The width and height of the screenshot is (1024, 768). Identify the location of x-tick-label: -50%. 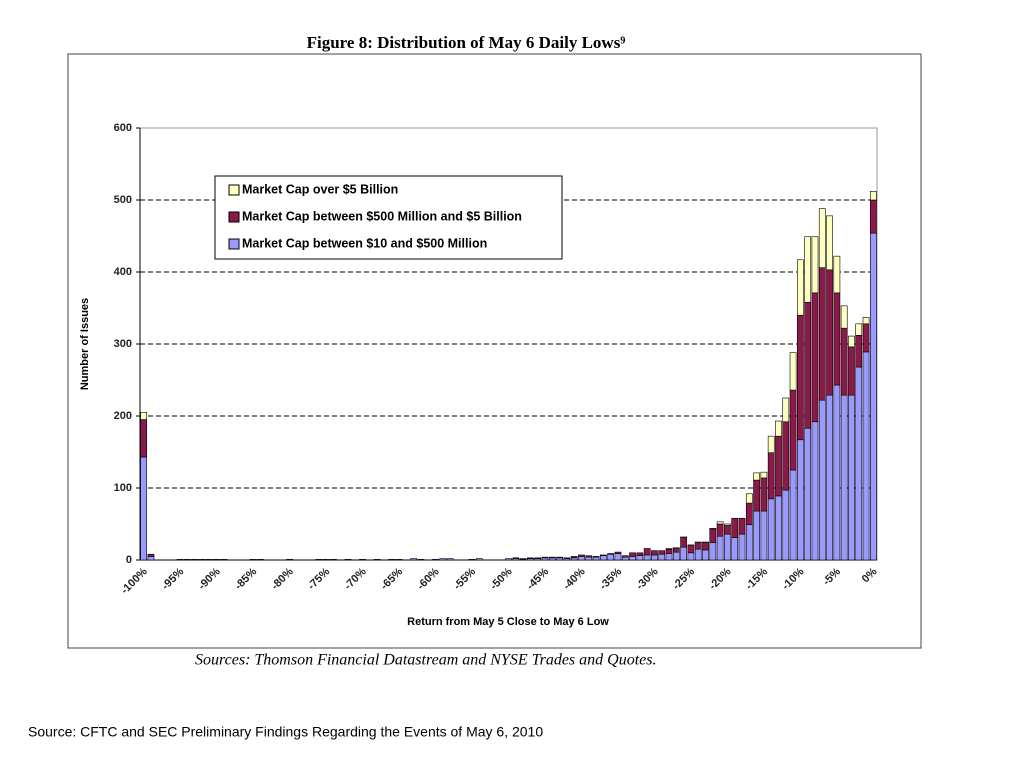
(501, 579).